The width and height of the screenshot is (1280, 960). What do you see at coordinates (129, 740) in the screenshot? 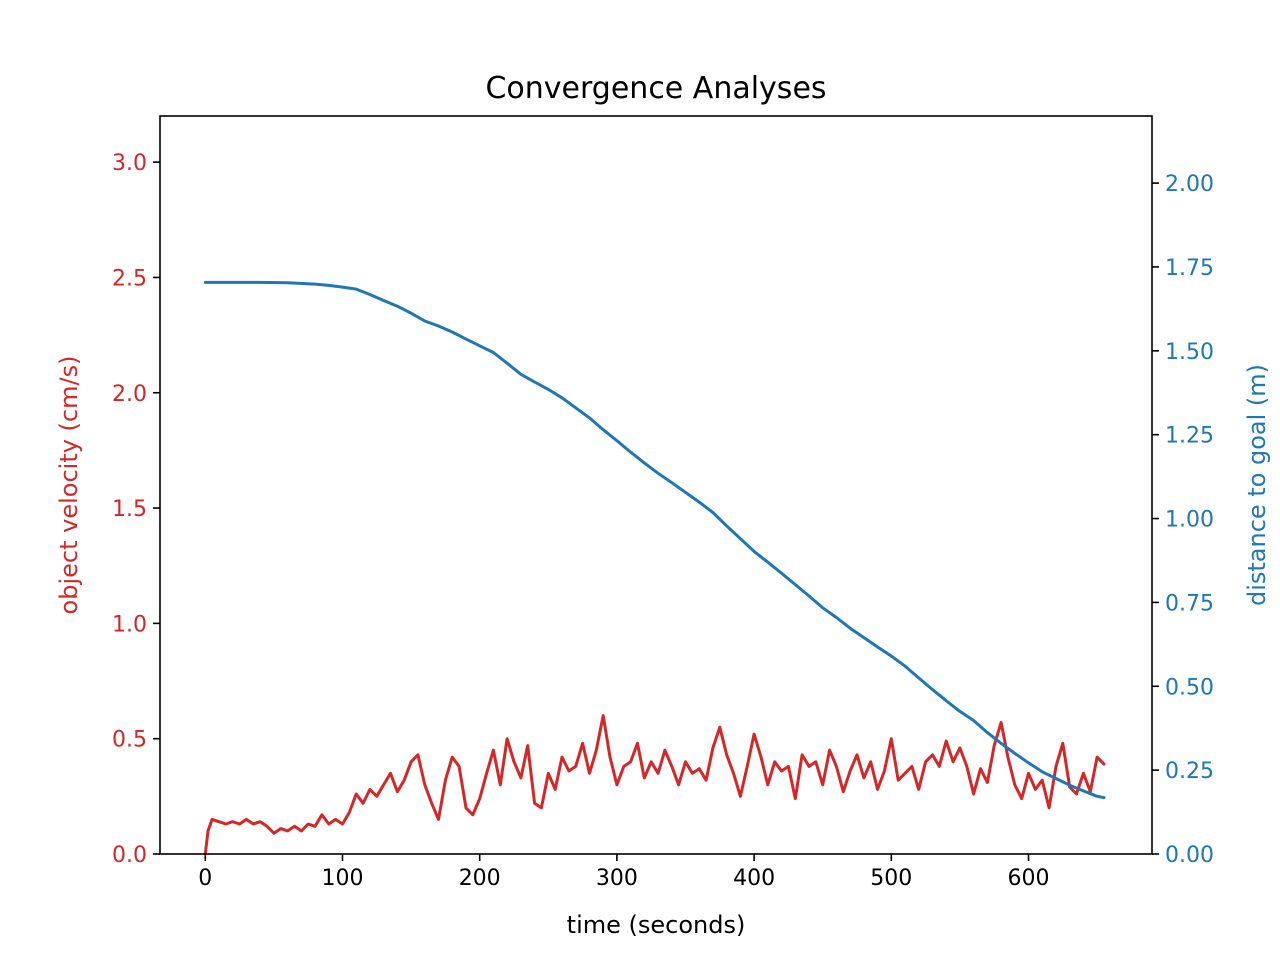
I see `left-y-tick-label: 0.5` at bounding box center [129, 740].